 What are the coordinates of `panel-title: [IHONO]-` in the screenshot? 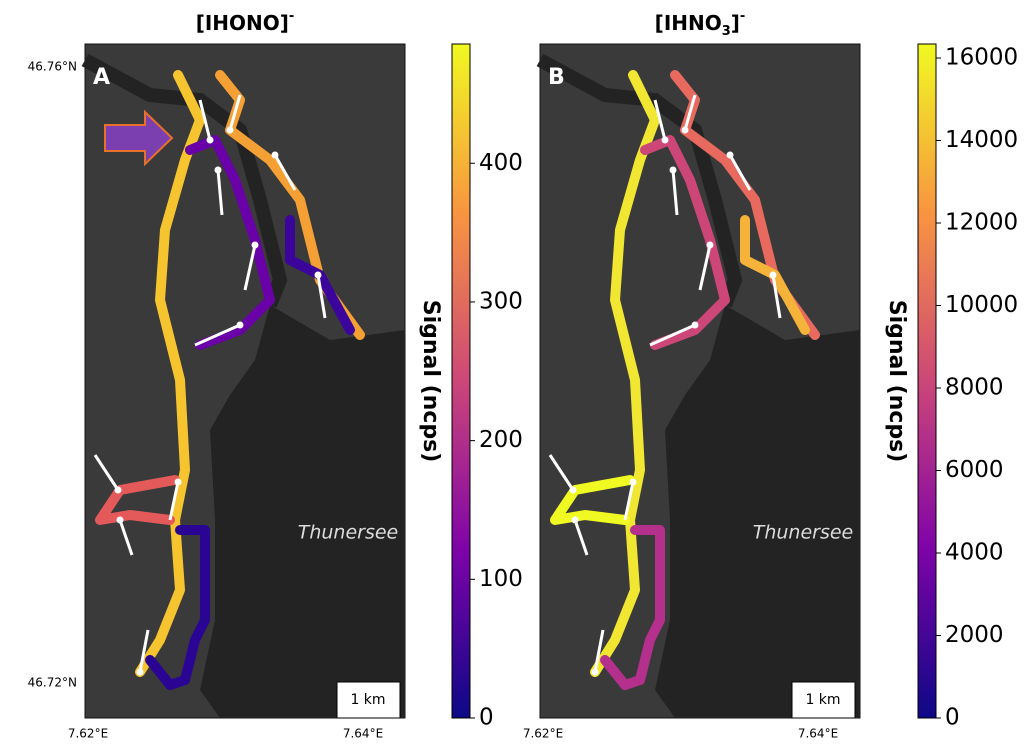 It's located at (245, 22).